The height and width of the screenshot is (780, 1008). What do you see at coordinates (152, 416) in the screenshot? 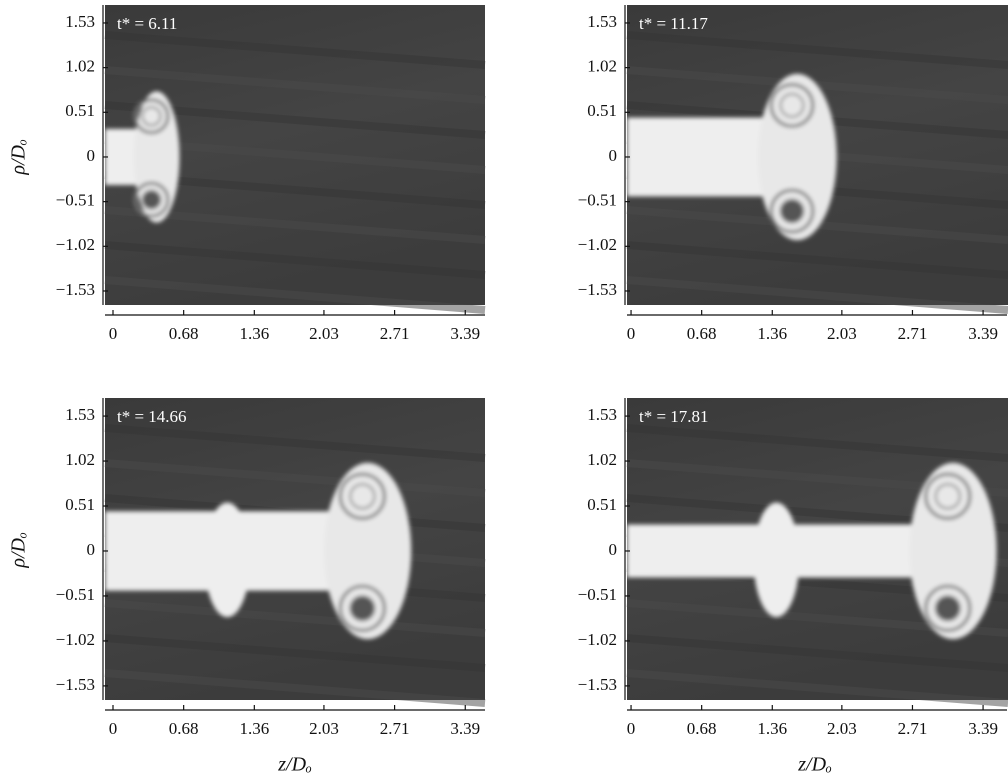
I see `time-annotation: t* = 14.66` at bounding box center [152, 416].